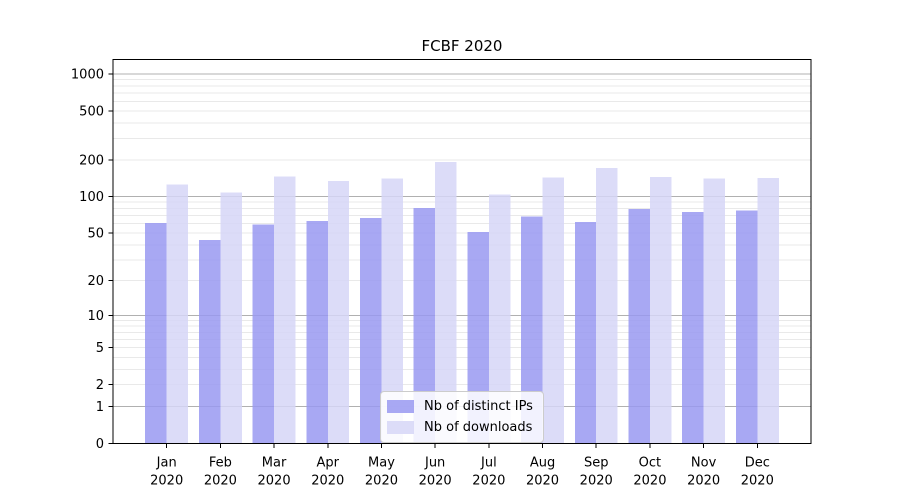 The height and width of the screenshot is (500, 900). Describe the element at coordinates (328, 463) in the screenshot. I see `x-tick-label-month: Apr` at that location.